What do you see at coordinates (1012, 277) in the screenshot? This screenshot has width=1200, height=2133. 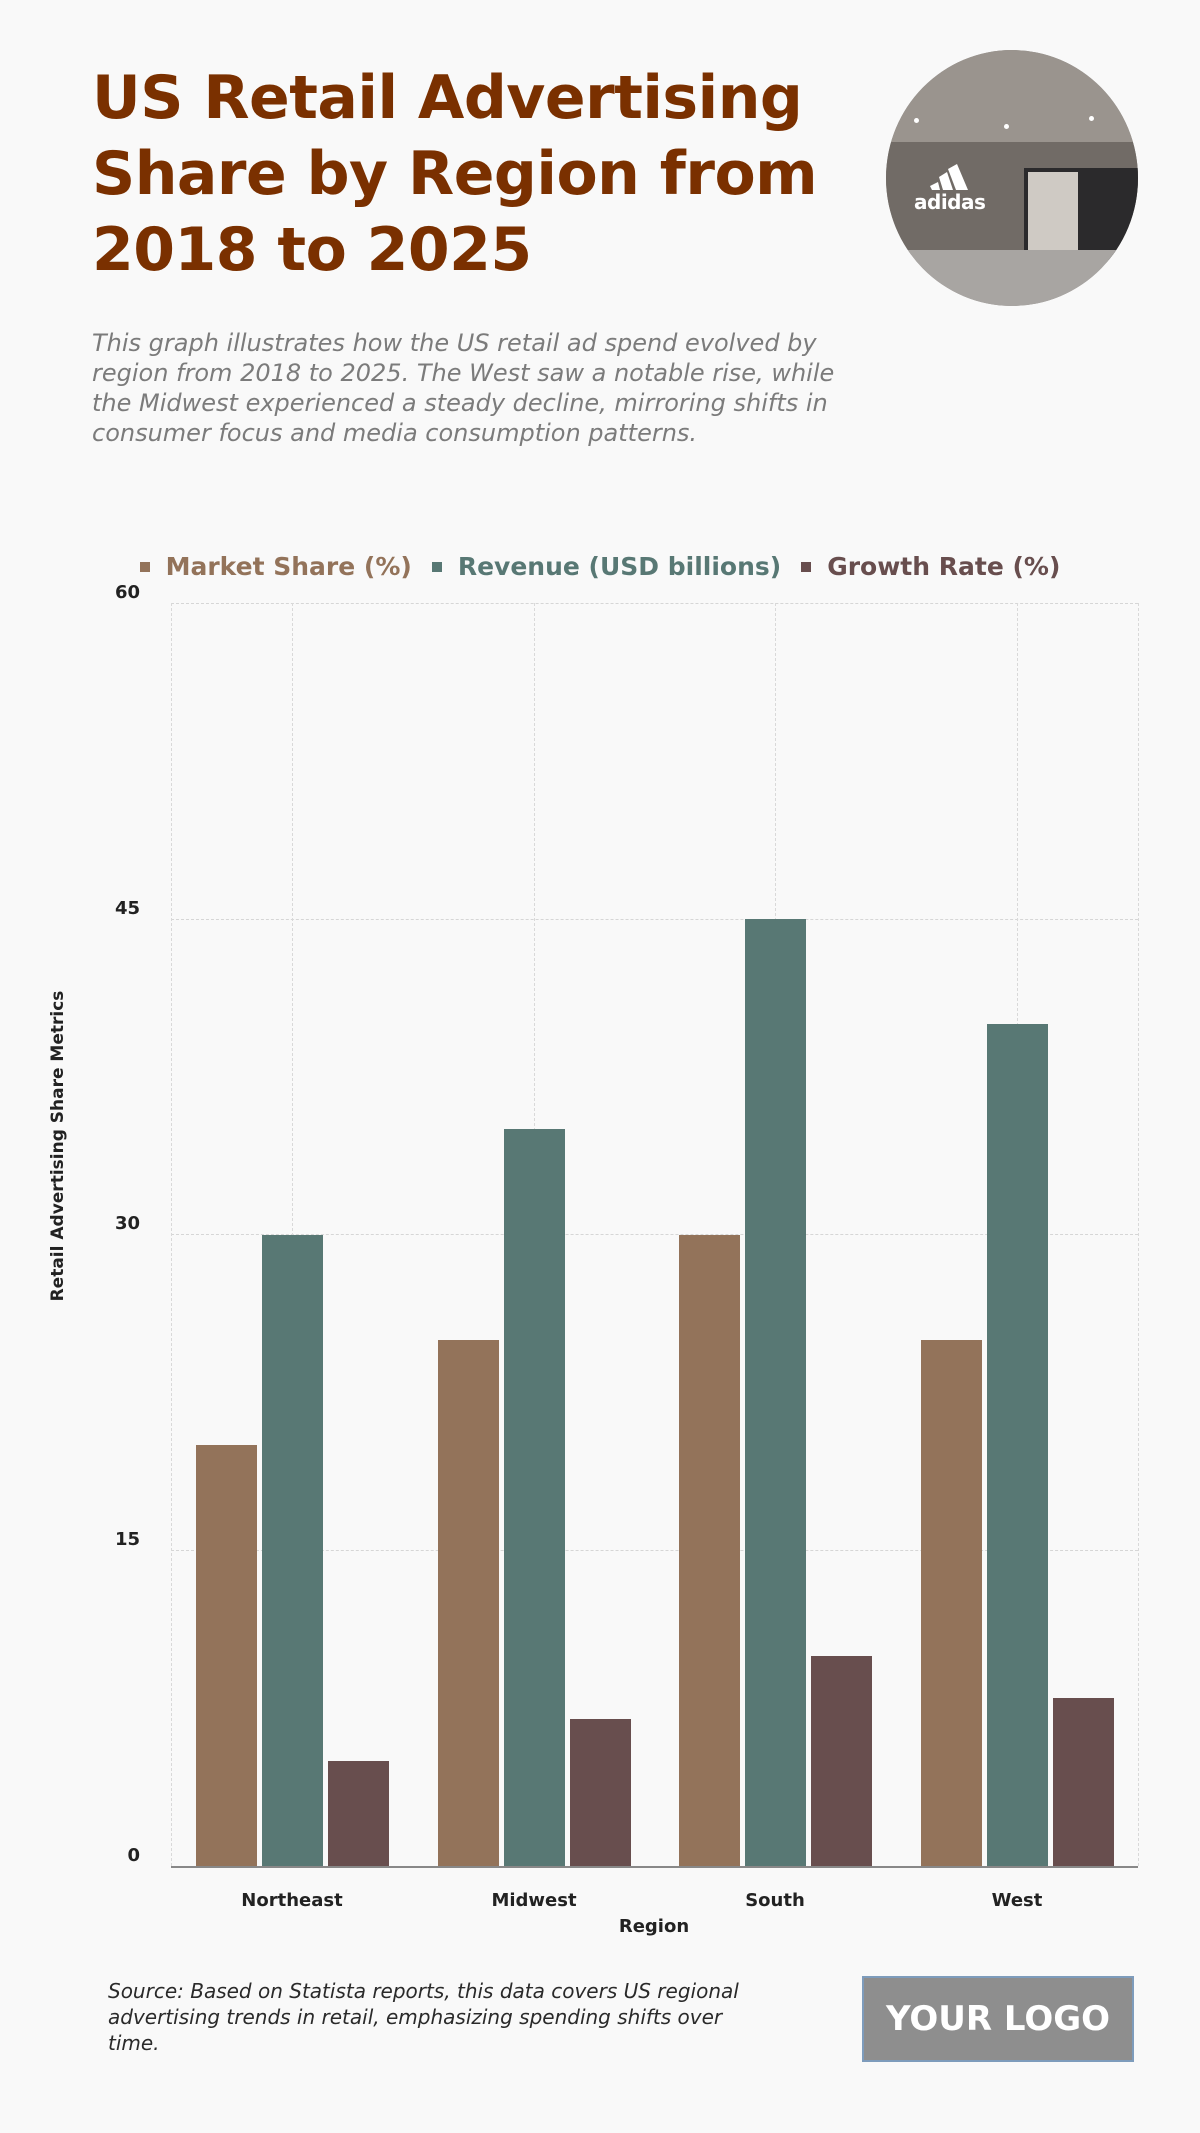 I see `hero-floor` at bounding box center [1012, 277].